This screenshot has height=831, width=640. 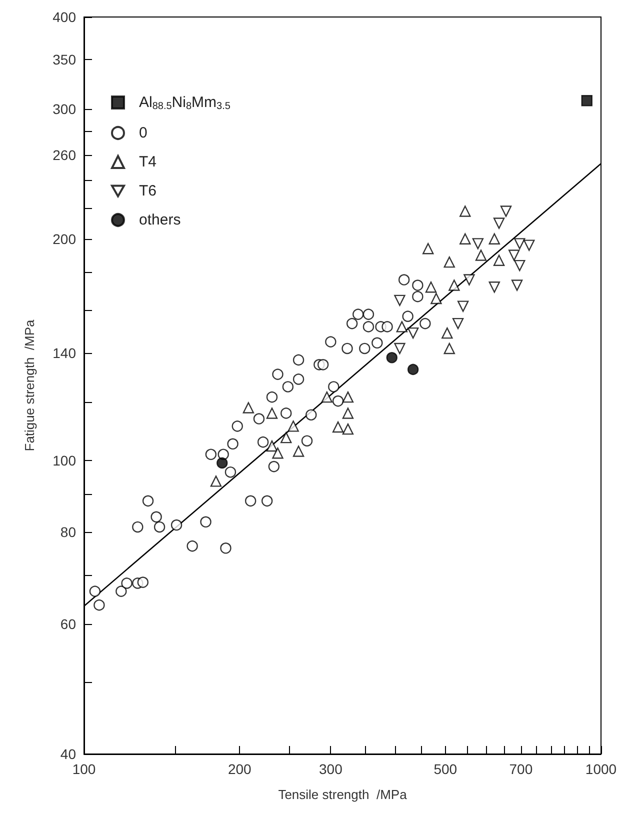 What do you see at coordinates (148, 162) in the screenshot?
I see `legend-label: T4` at bounding box center [148, 162].